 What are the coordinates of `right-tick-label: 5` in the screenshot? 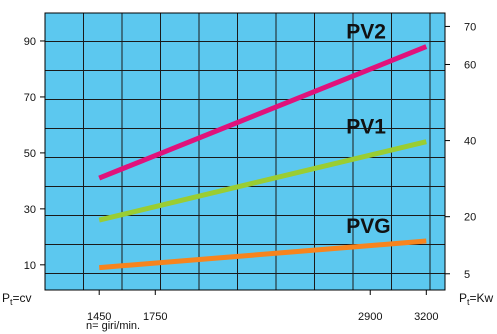 It's located at (467, 275).